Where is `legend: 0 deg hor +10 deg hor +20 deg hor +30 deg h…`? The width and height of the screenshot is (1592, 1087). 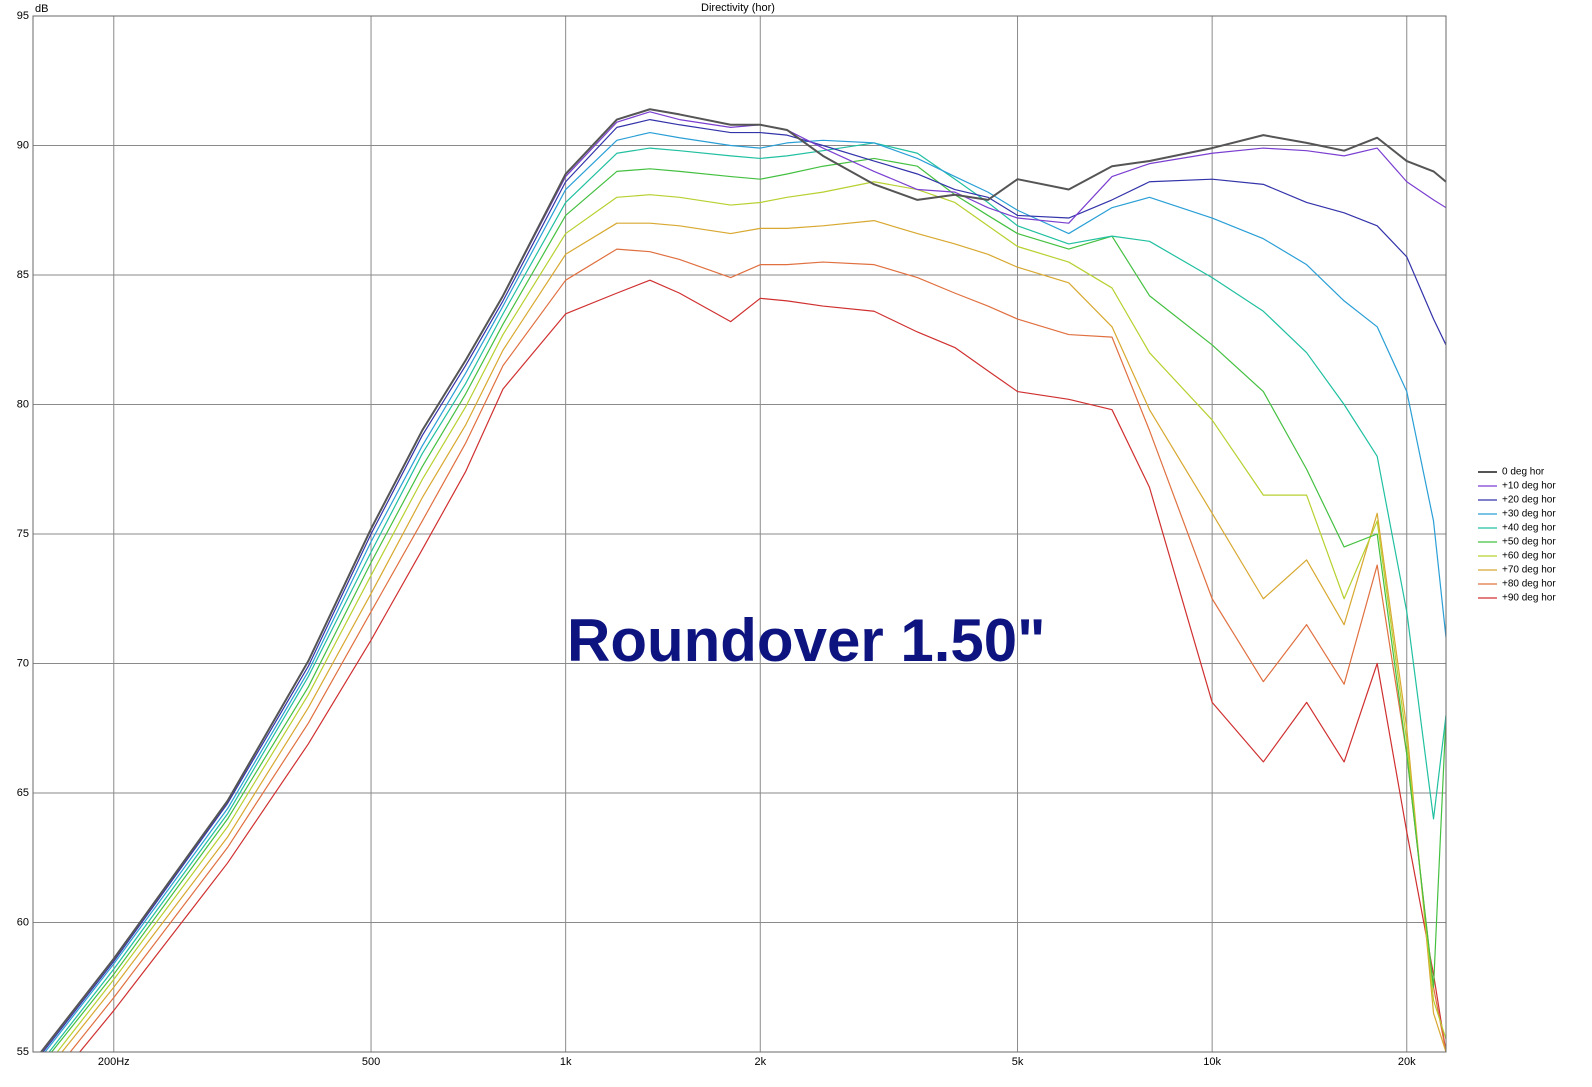 legend: 0 deg hor +10 deg hor +20 deg hor +30 deg h… is located at coordinates (1517, 535).